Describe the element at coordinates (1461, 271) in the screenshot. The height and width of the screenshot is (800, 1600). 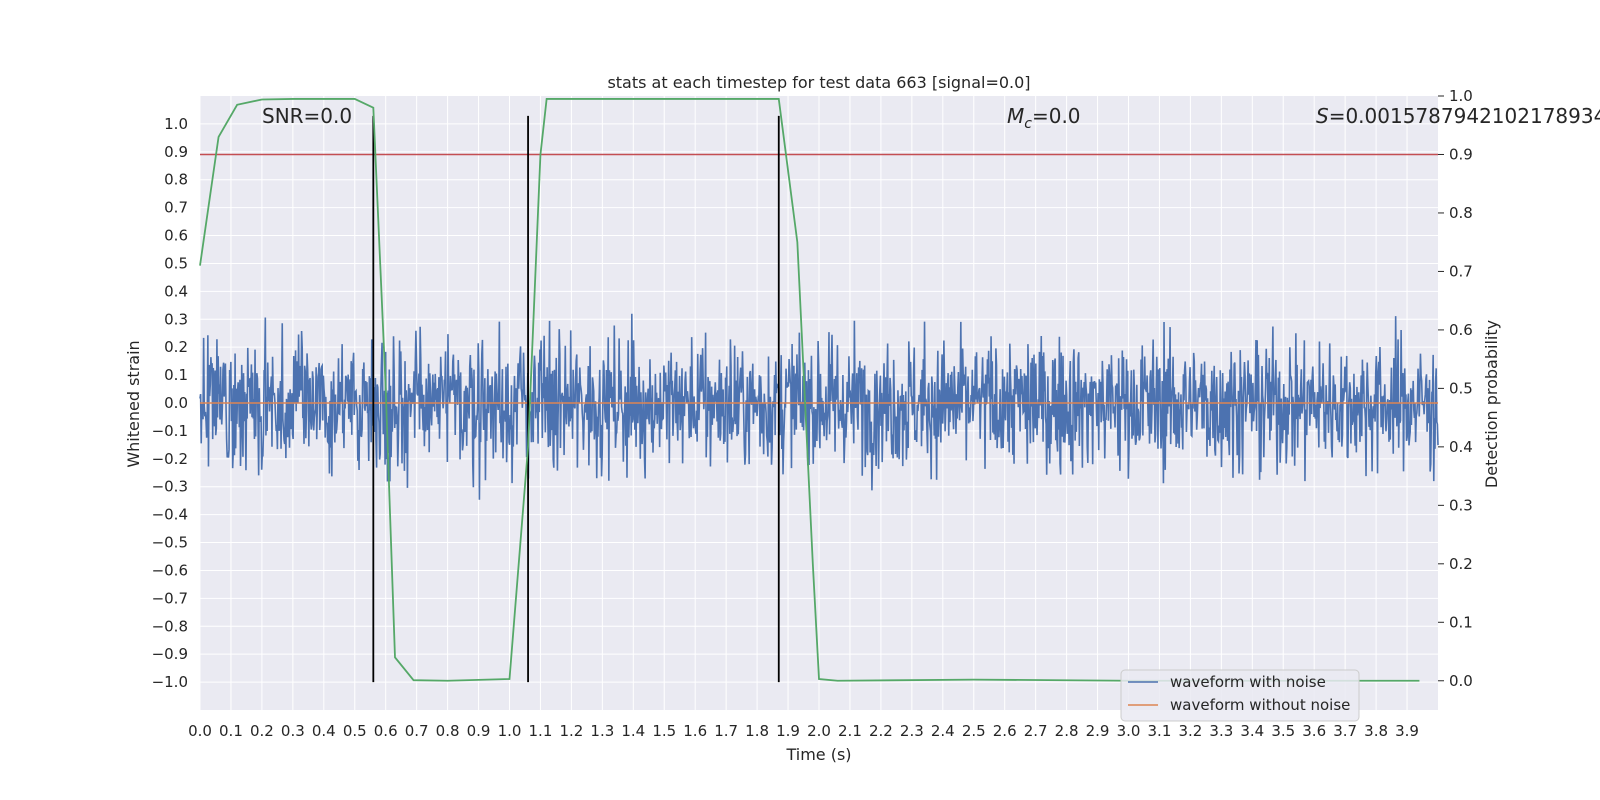
I see `y-right-tick-label: 0.7` at that location.